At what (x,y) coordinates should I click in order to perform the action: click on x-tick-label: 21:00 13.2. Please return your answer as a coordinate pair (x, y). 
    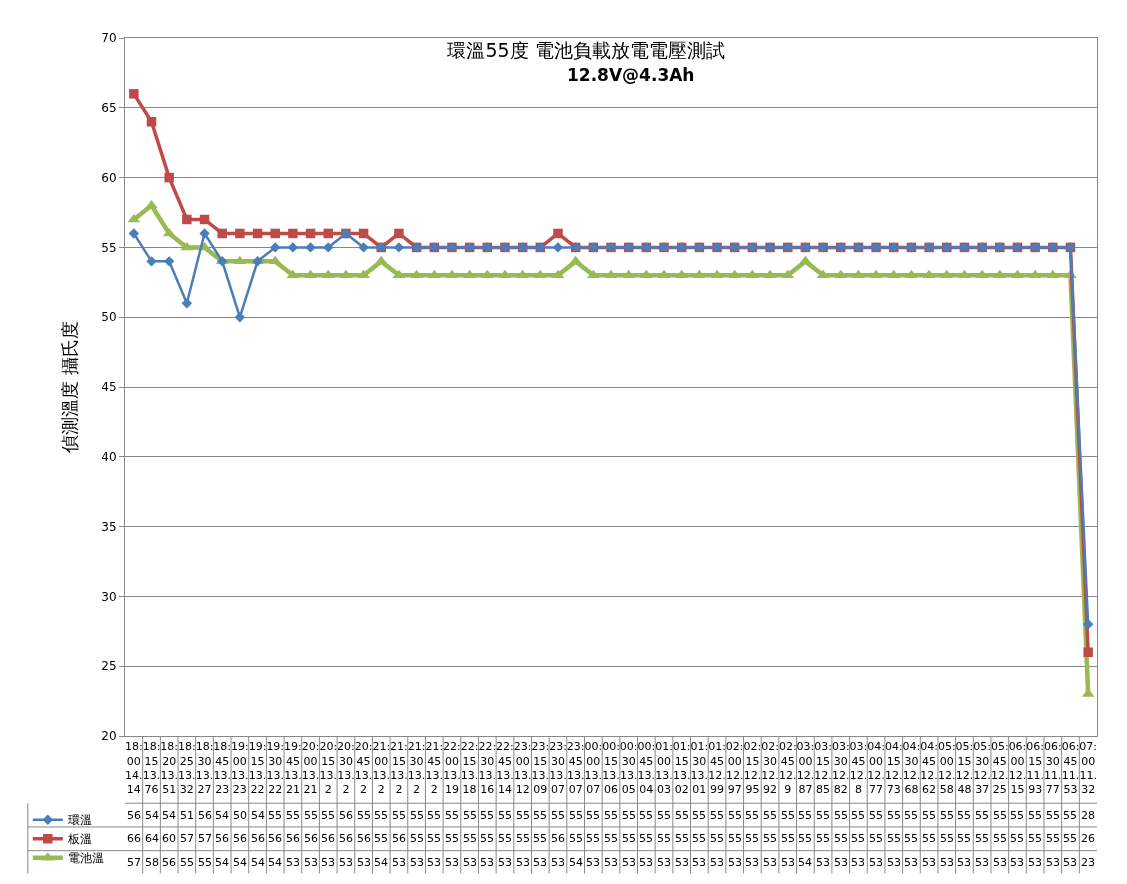
    Looking at the image, I should click on (381, 768).